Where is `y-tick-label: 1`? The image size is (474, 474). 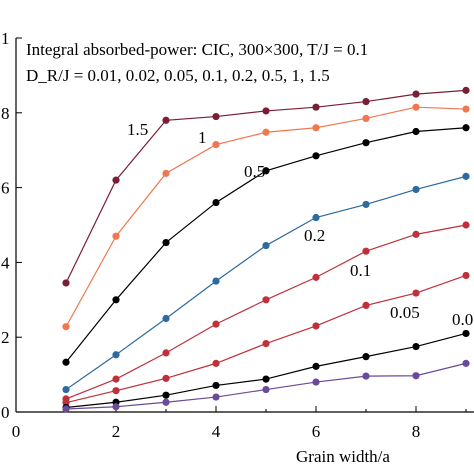
y-tick-label: 1 is located at coordinates (5, 38).